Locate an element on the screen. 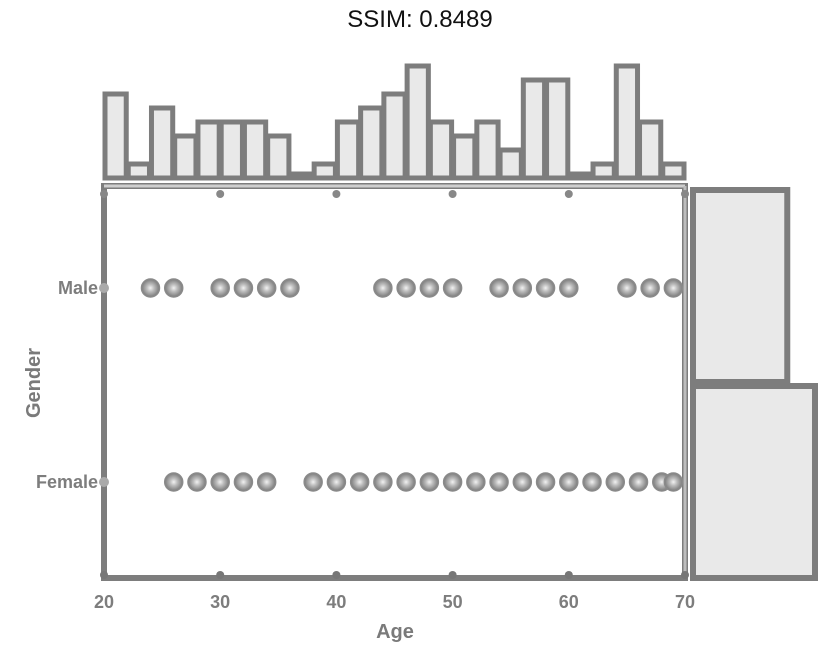  chart-title: SSIM: 0.8489 is located at coordinates (420, 19).